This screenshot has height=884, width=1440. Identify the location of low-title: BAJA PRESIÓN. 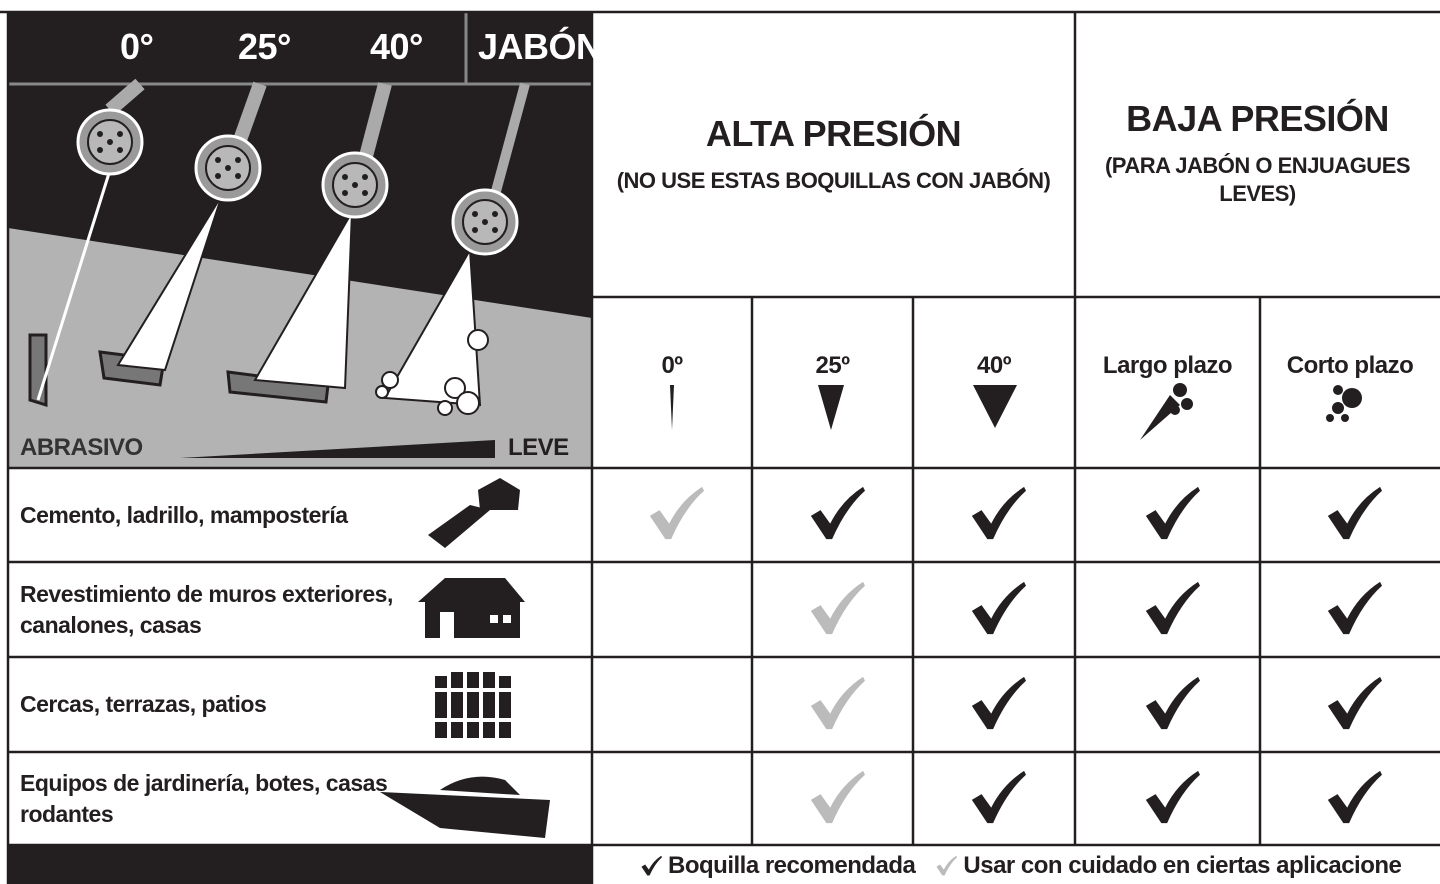
(1257, 118).